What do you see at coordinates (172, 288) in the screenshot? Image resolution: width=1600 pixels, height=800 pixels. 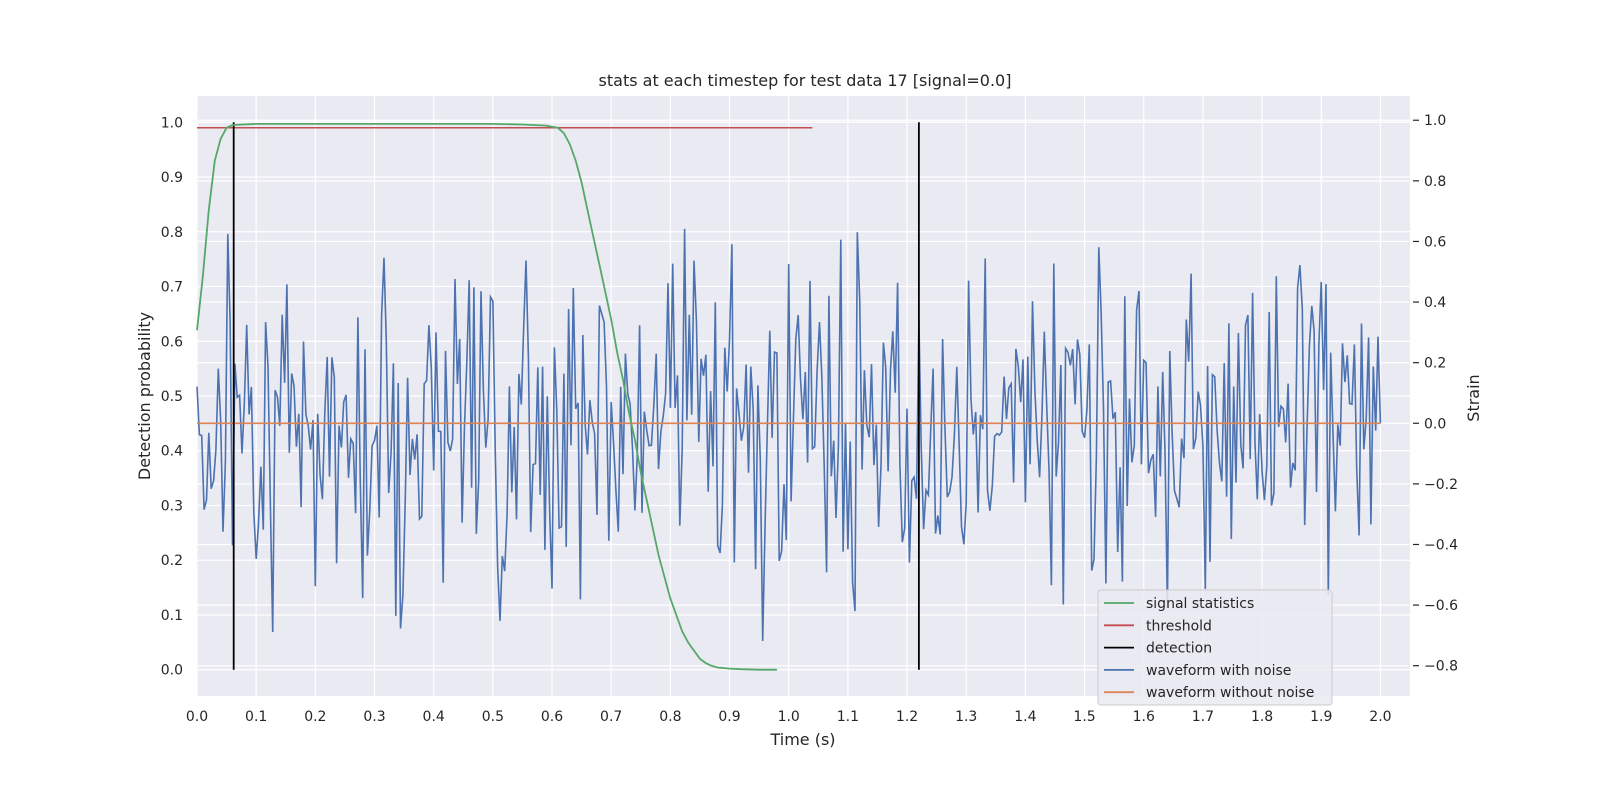 I see `y-left-tick-label: 0.7` at bounding box center [172, 288].